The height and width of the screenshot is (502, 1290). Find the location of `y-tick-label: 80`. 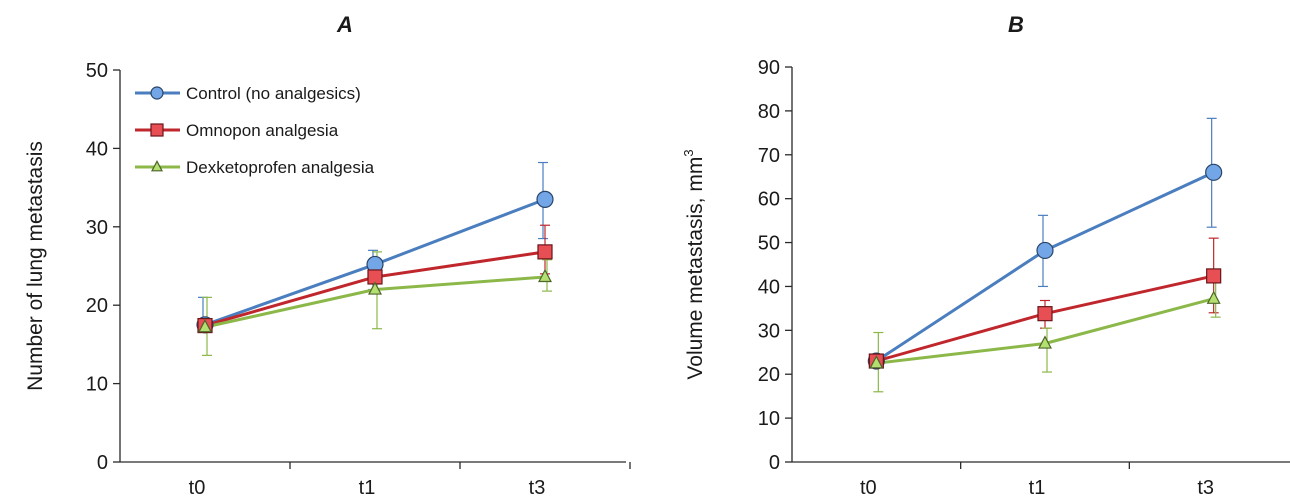

y-tick-label: 80 is located at coordinates (769, 112).